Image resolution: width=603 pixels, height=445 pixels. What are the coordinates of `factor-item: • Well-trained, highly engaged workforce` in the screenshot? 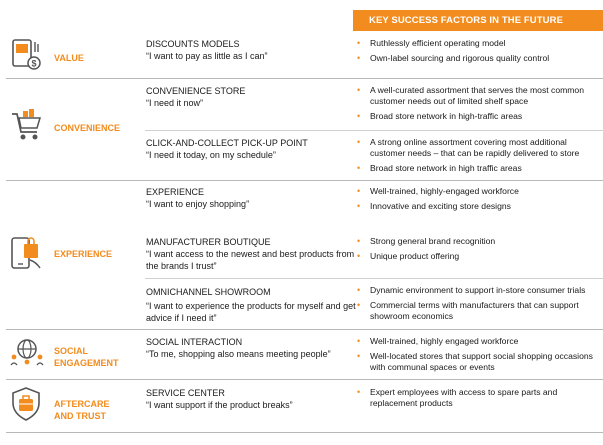 It's located at (438, 341).